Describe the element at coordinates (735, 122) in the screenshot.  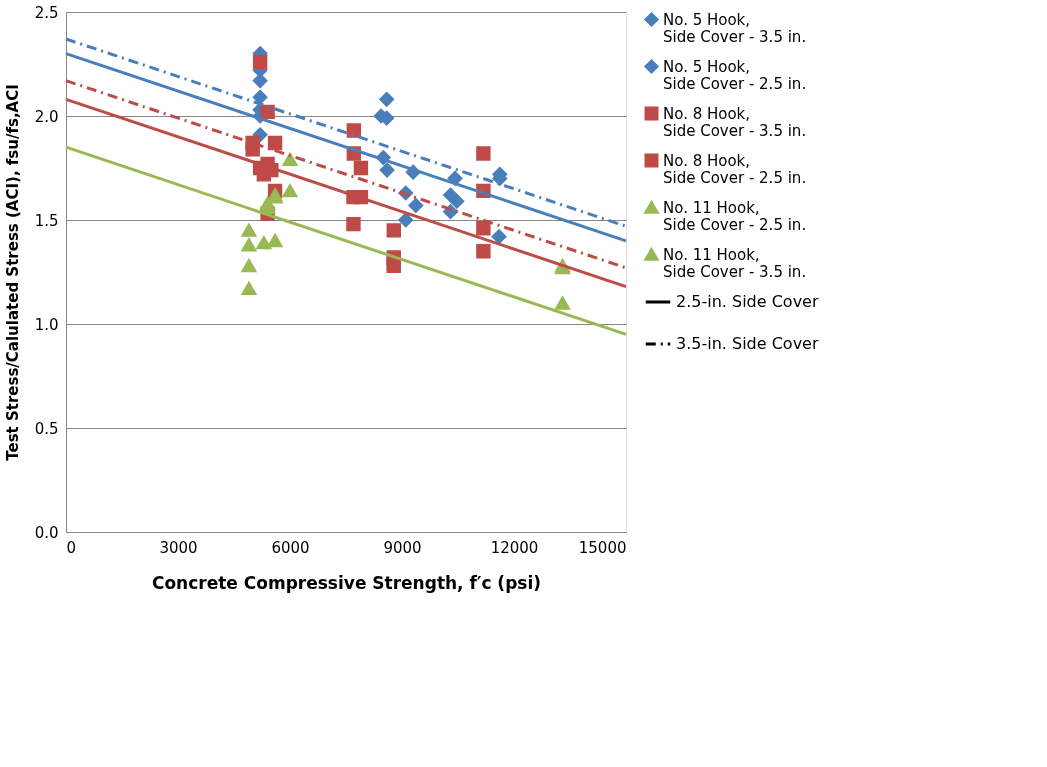
I see `legend-label: No. 8 Hook, Side Cover - 3.5 in.` at that location.